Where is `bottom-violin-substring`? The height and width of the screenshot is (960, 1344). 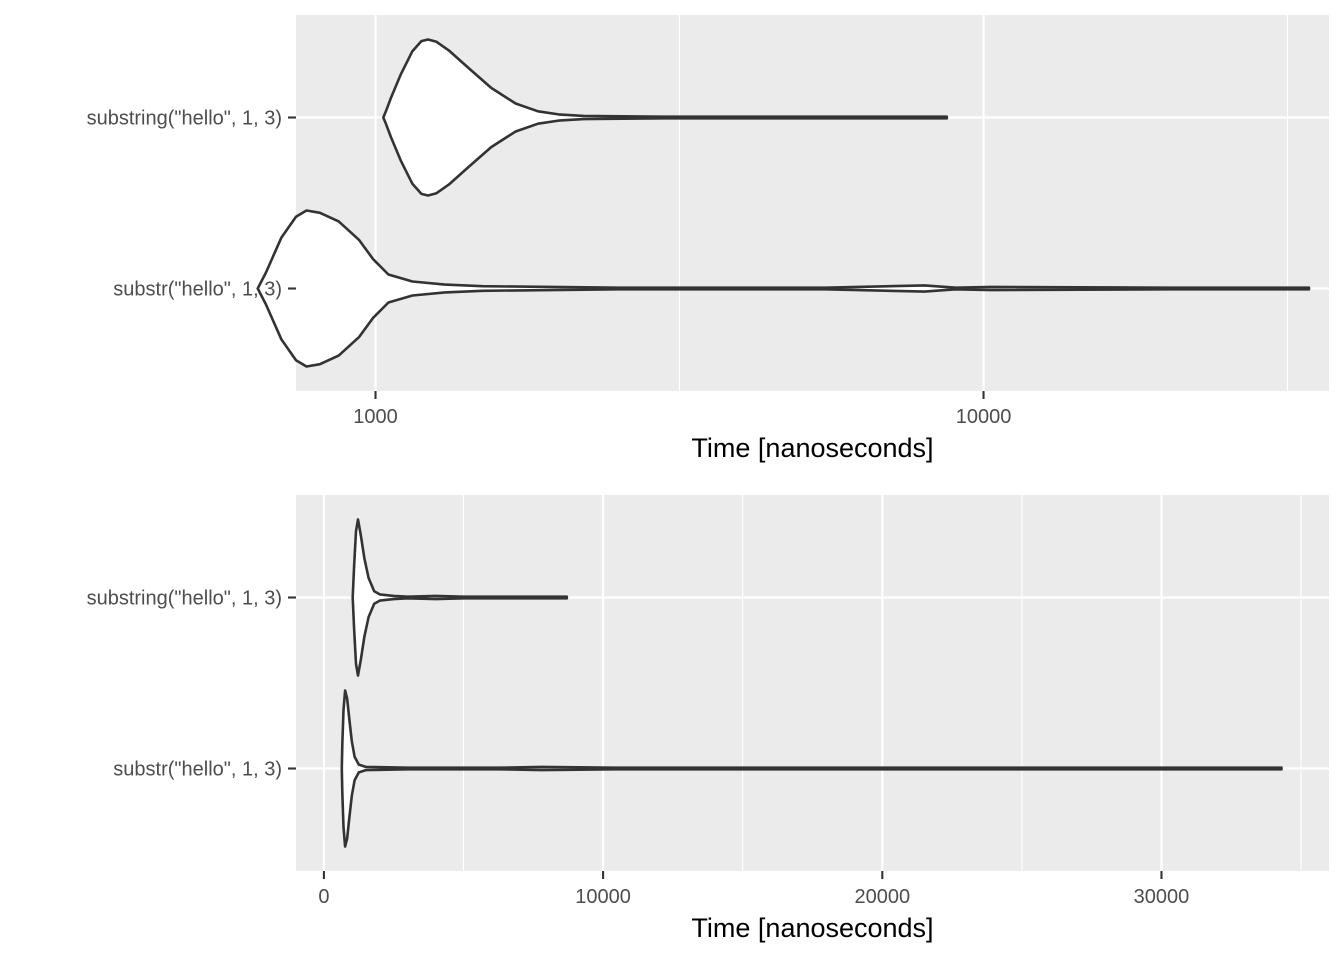 bottom-violin-substring is located at coordinates (460, 597).